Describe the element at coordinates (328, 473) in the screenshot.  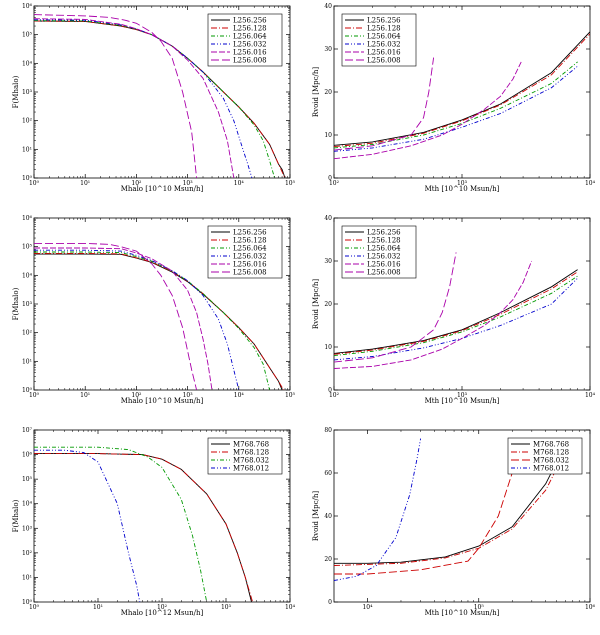
I see `y-tick-label: 60` at that location.